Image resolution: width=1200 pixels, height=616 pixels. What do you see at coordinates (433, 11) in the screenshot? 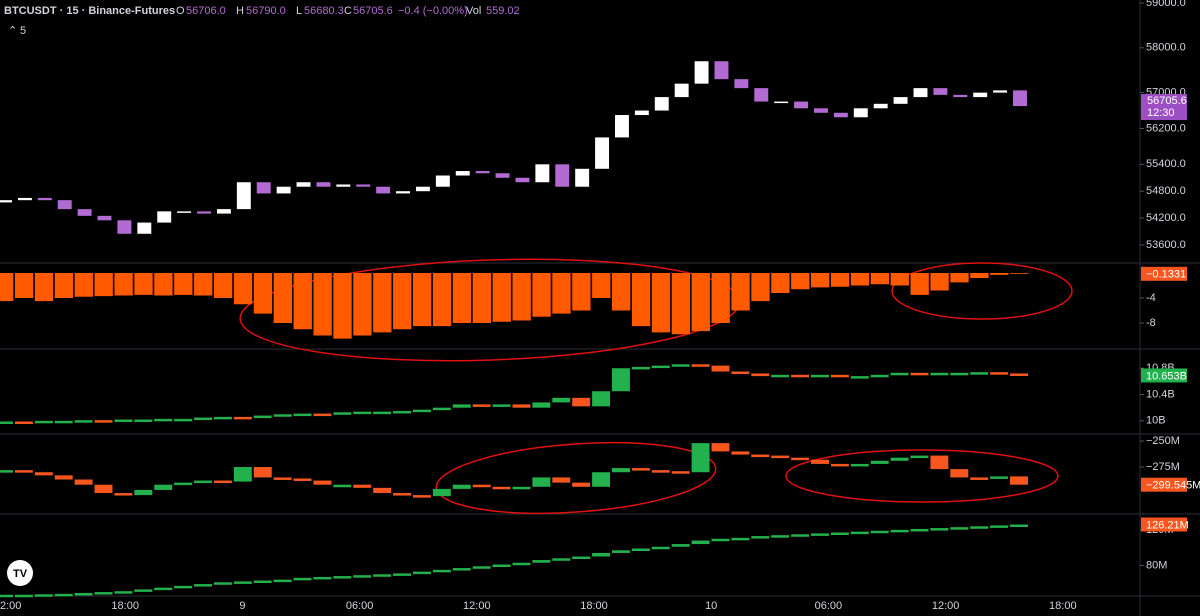
I see `change: −0.4 (−0.00%)` at bounding box center [433, 11].